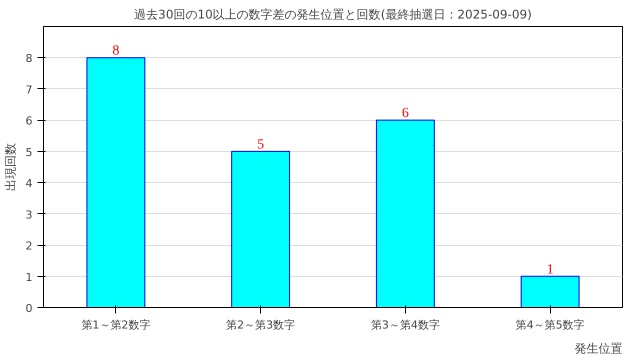 The width and height of the screenshot is (640, 360). Describe the element at coordinates (116, 51) in the screenshot. I see `data-label: 8` at that location.